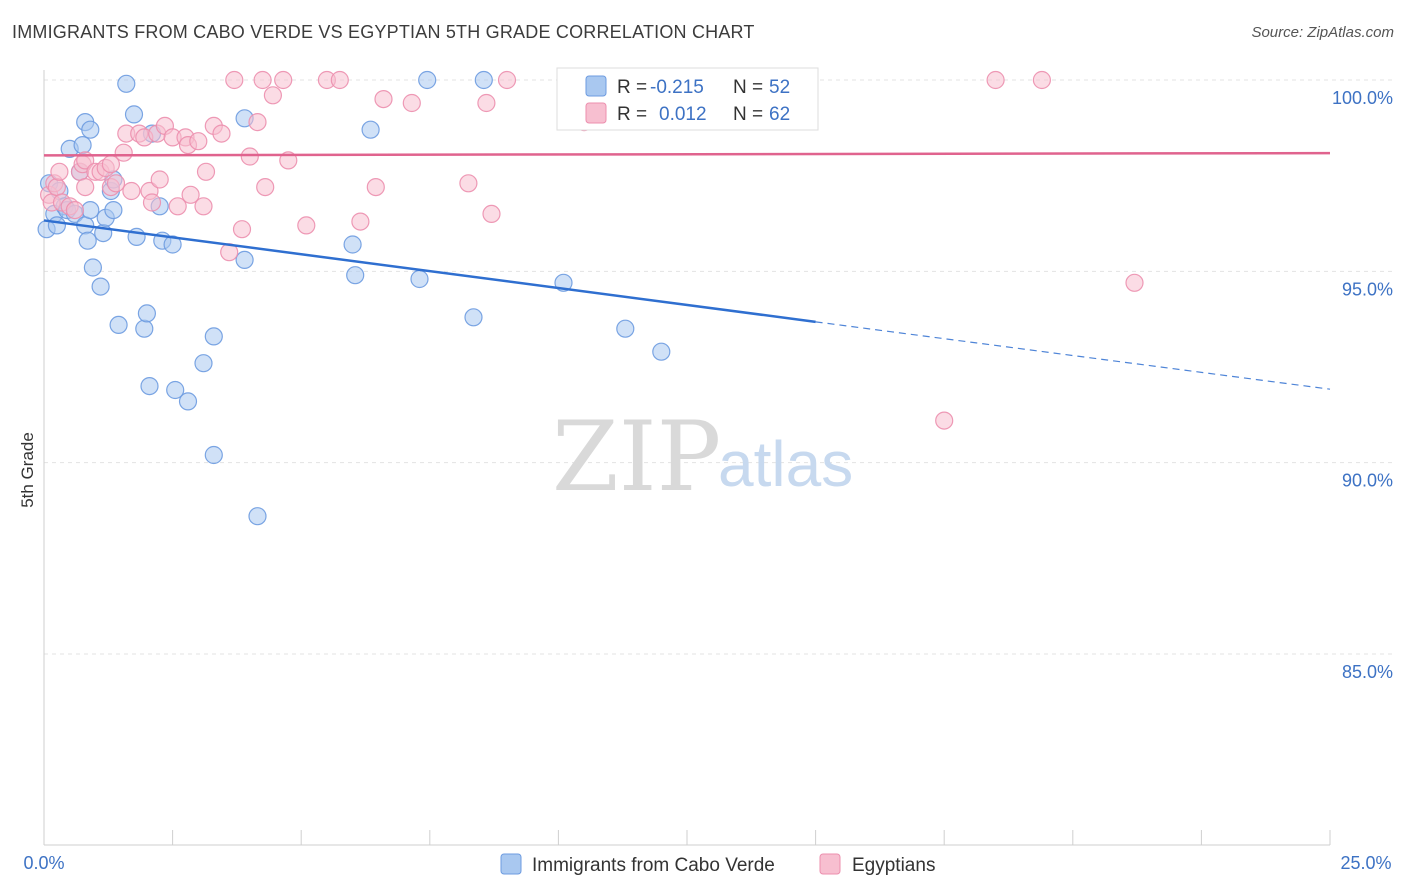  I want to click on series-legend-swatch-cabo-verde, so click(511, 864).